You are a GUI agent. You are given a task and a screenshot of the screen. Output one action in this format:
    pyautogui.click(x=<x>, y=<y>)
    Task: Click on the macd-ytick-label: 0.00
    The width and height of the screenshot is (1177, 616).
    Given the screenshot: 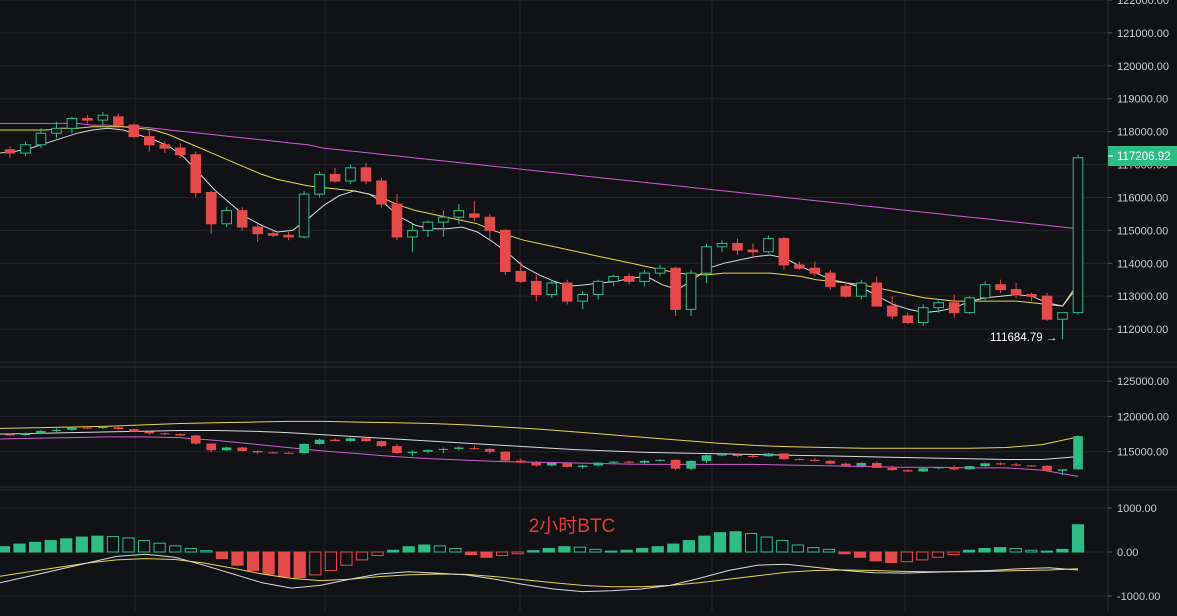 What is the action you would take?
    pyautogui.click(x=1127, y=553)
    